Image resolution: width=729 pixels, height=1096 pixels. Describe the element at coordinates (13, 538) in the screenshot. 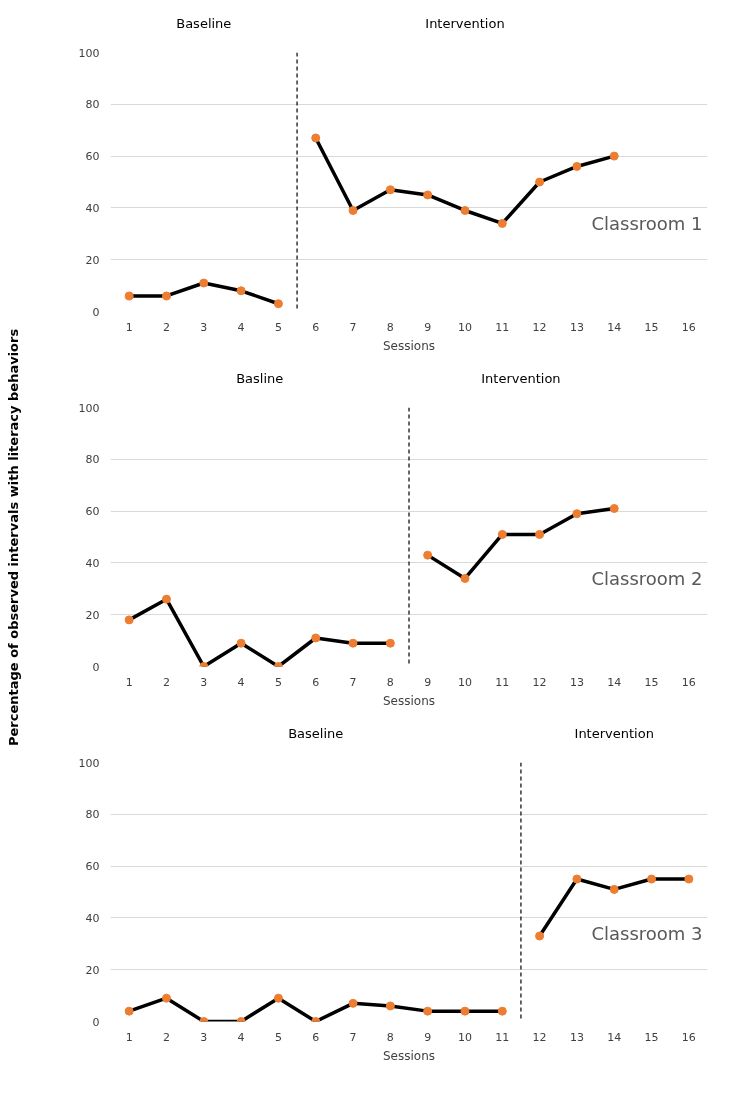

I see `y-axis-title: Percentage of observed intervals with literacy behaviors` at that location.